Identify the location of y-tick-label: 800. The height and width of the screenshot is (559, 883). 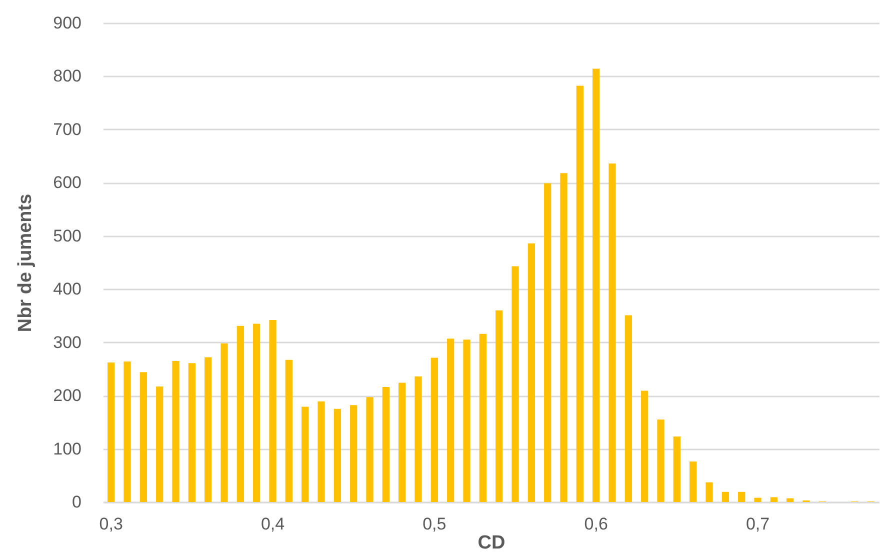
(67, 76).